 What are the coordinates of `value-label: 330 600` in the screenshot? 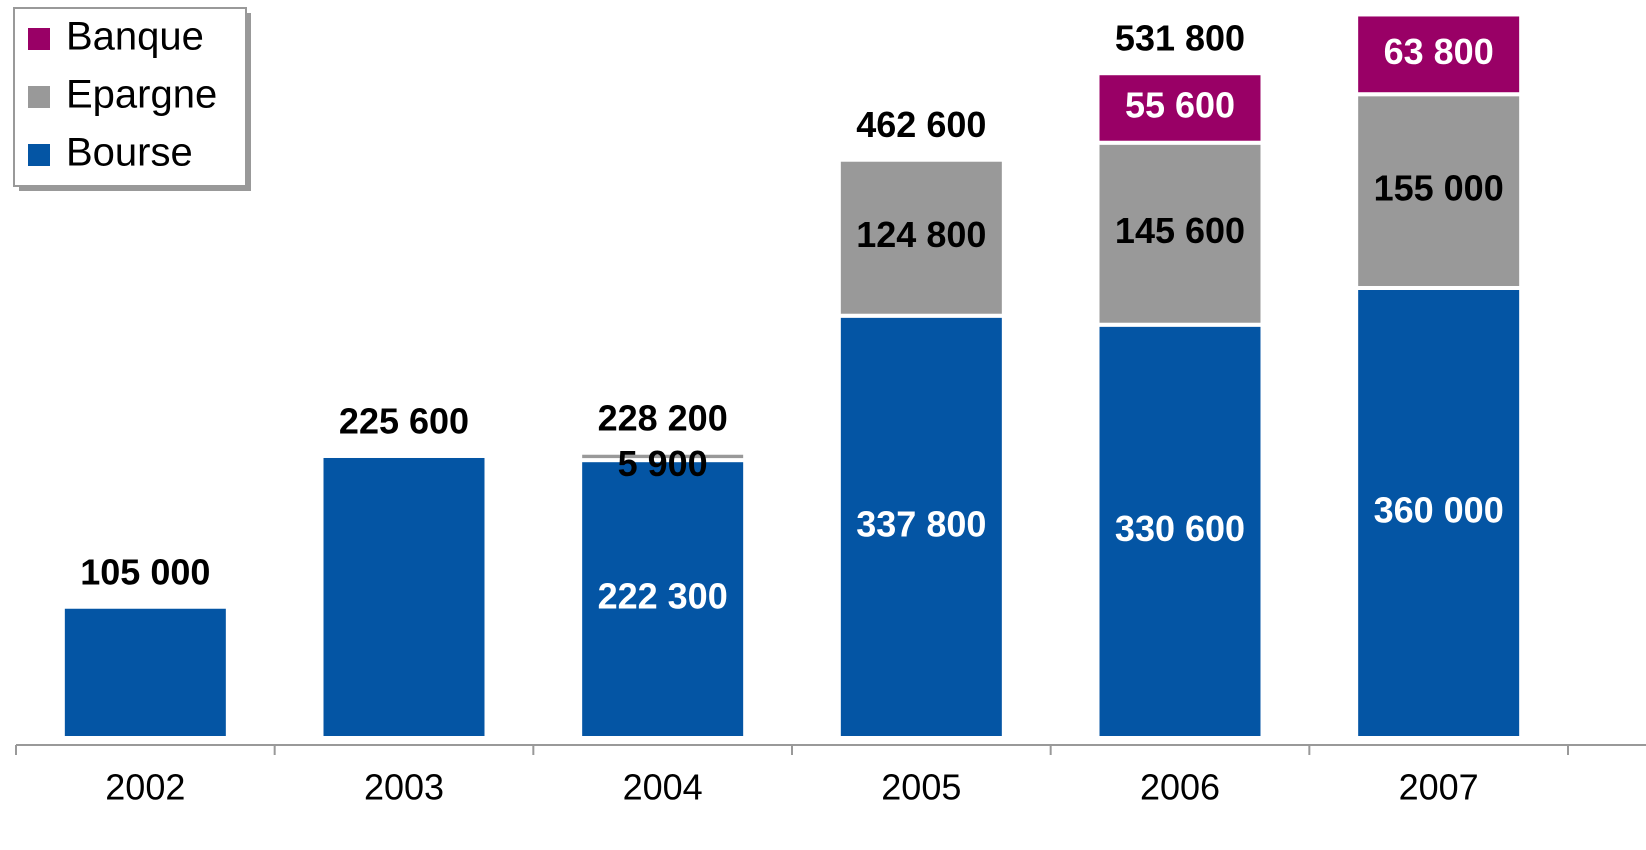 It's located at (1180, 528).